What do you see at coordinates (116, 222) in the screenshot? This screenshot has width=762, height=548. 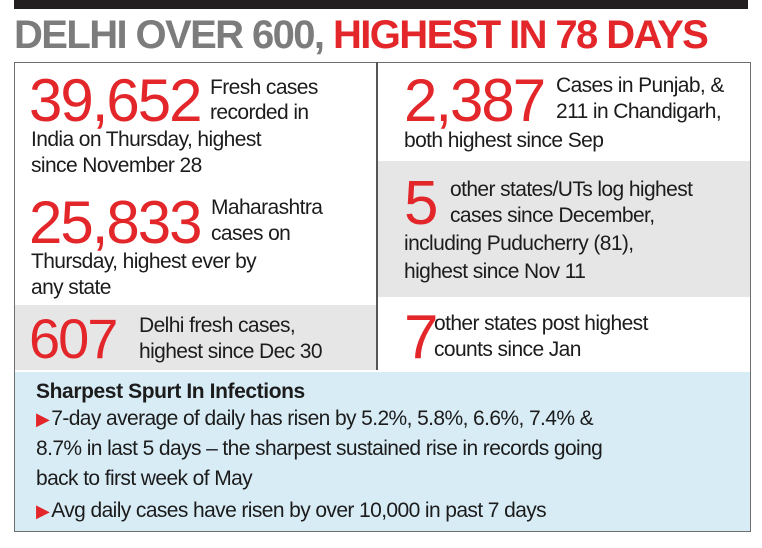 I see `stat-number: 25,833` at bounding box center [116, 222].